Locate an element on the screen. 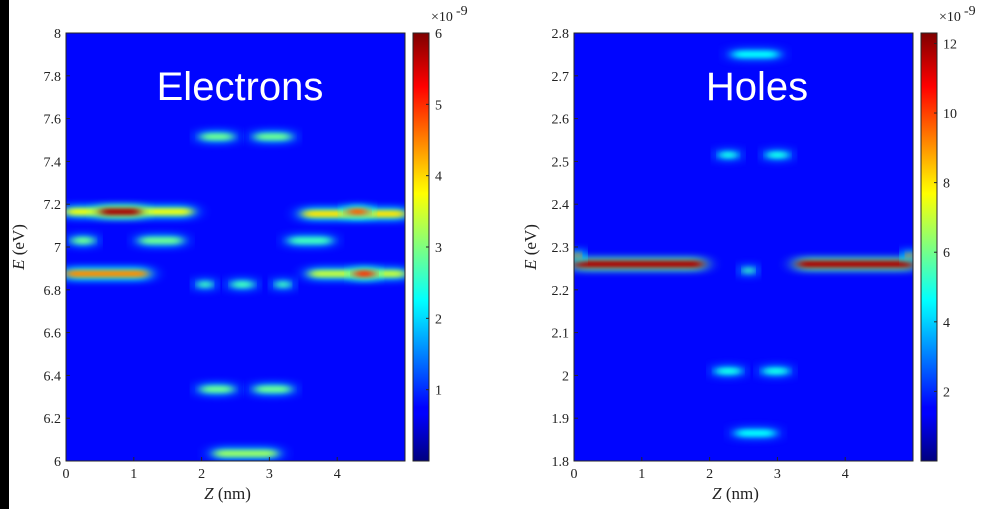 Image resolution: width=984 pixels, height=509 pixels. electrons-y-tick-label: 7.8 is located at coordinates (53, 77).